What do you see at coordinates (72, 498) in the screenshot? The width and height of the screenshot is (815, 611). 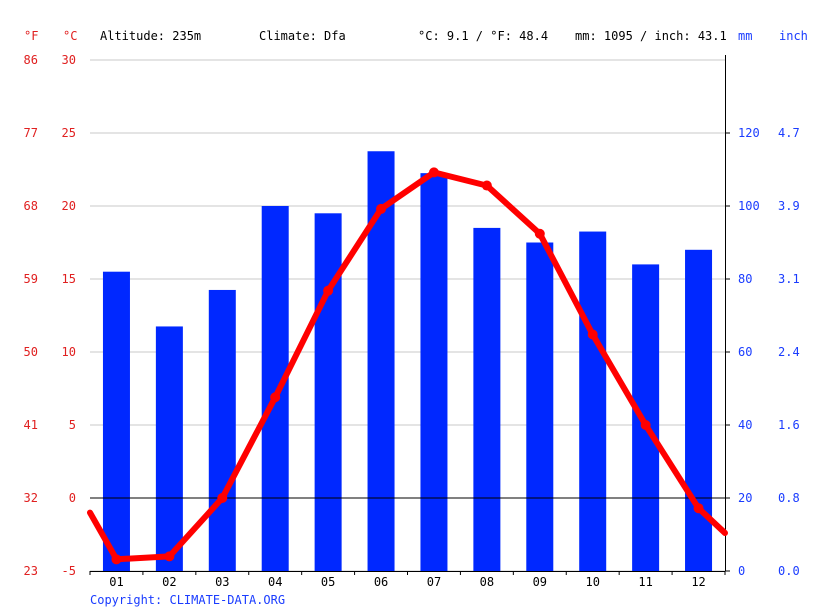 I see `tick-c-1: 0` at bounding box center [72, 498].